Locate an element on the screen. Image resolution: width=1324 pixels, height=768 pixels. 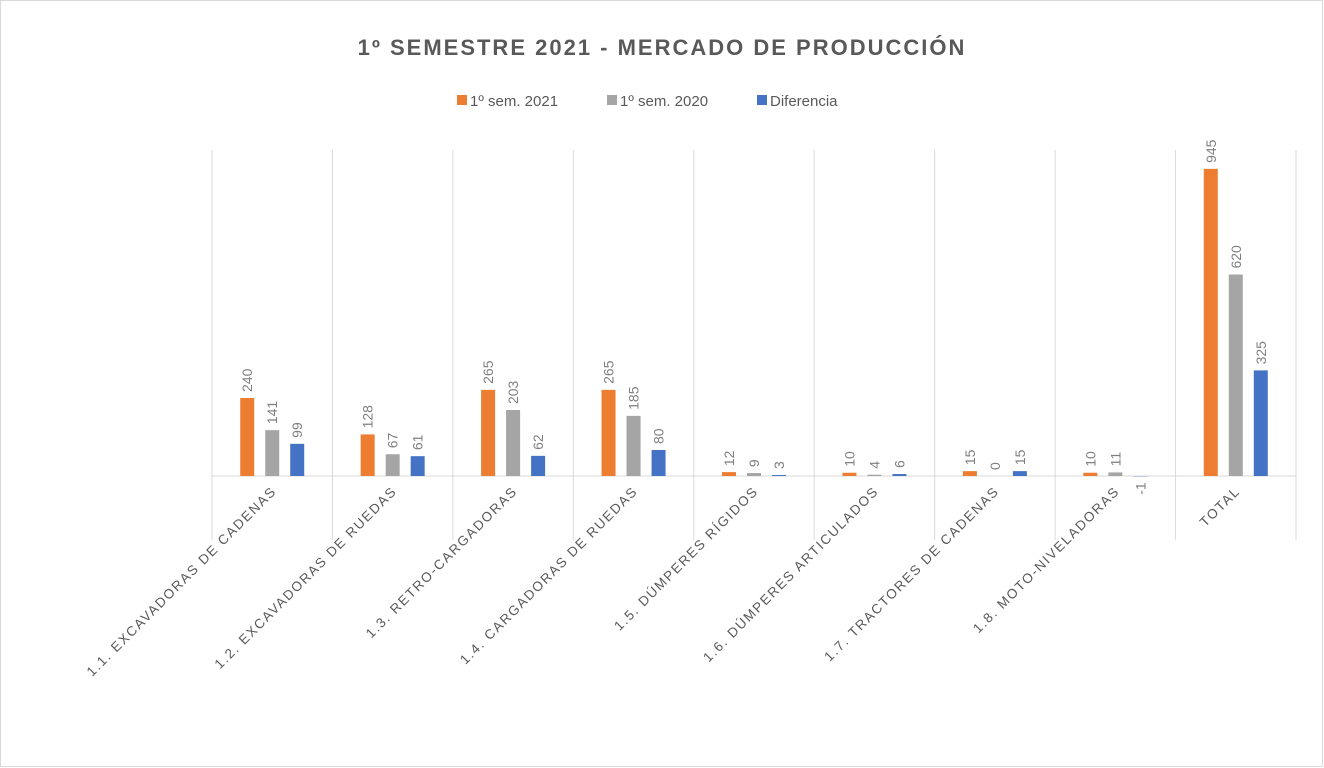
value-label: 128 is located at coordinates (368, 417).